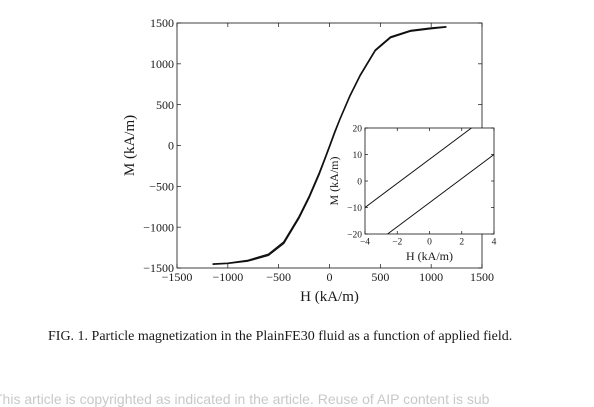 The image size is (594, 407). Describe the element at coordinates (158, 227) in the screenshot. I see `main-y-tick-label: −1000` at that location.